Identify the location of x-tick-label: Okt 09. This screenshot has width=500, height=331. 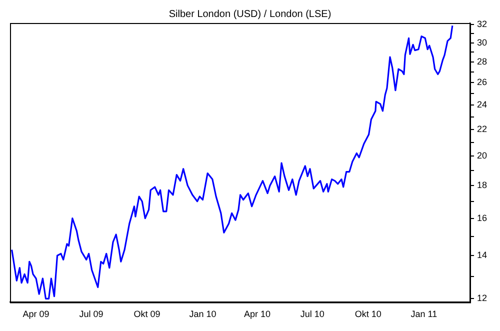
(147, 314).